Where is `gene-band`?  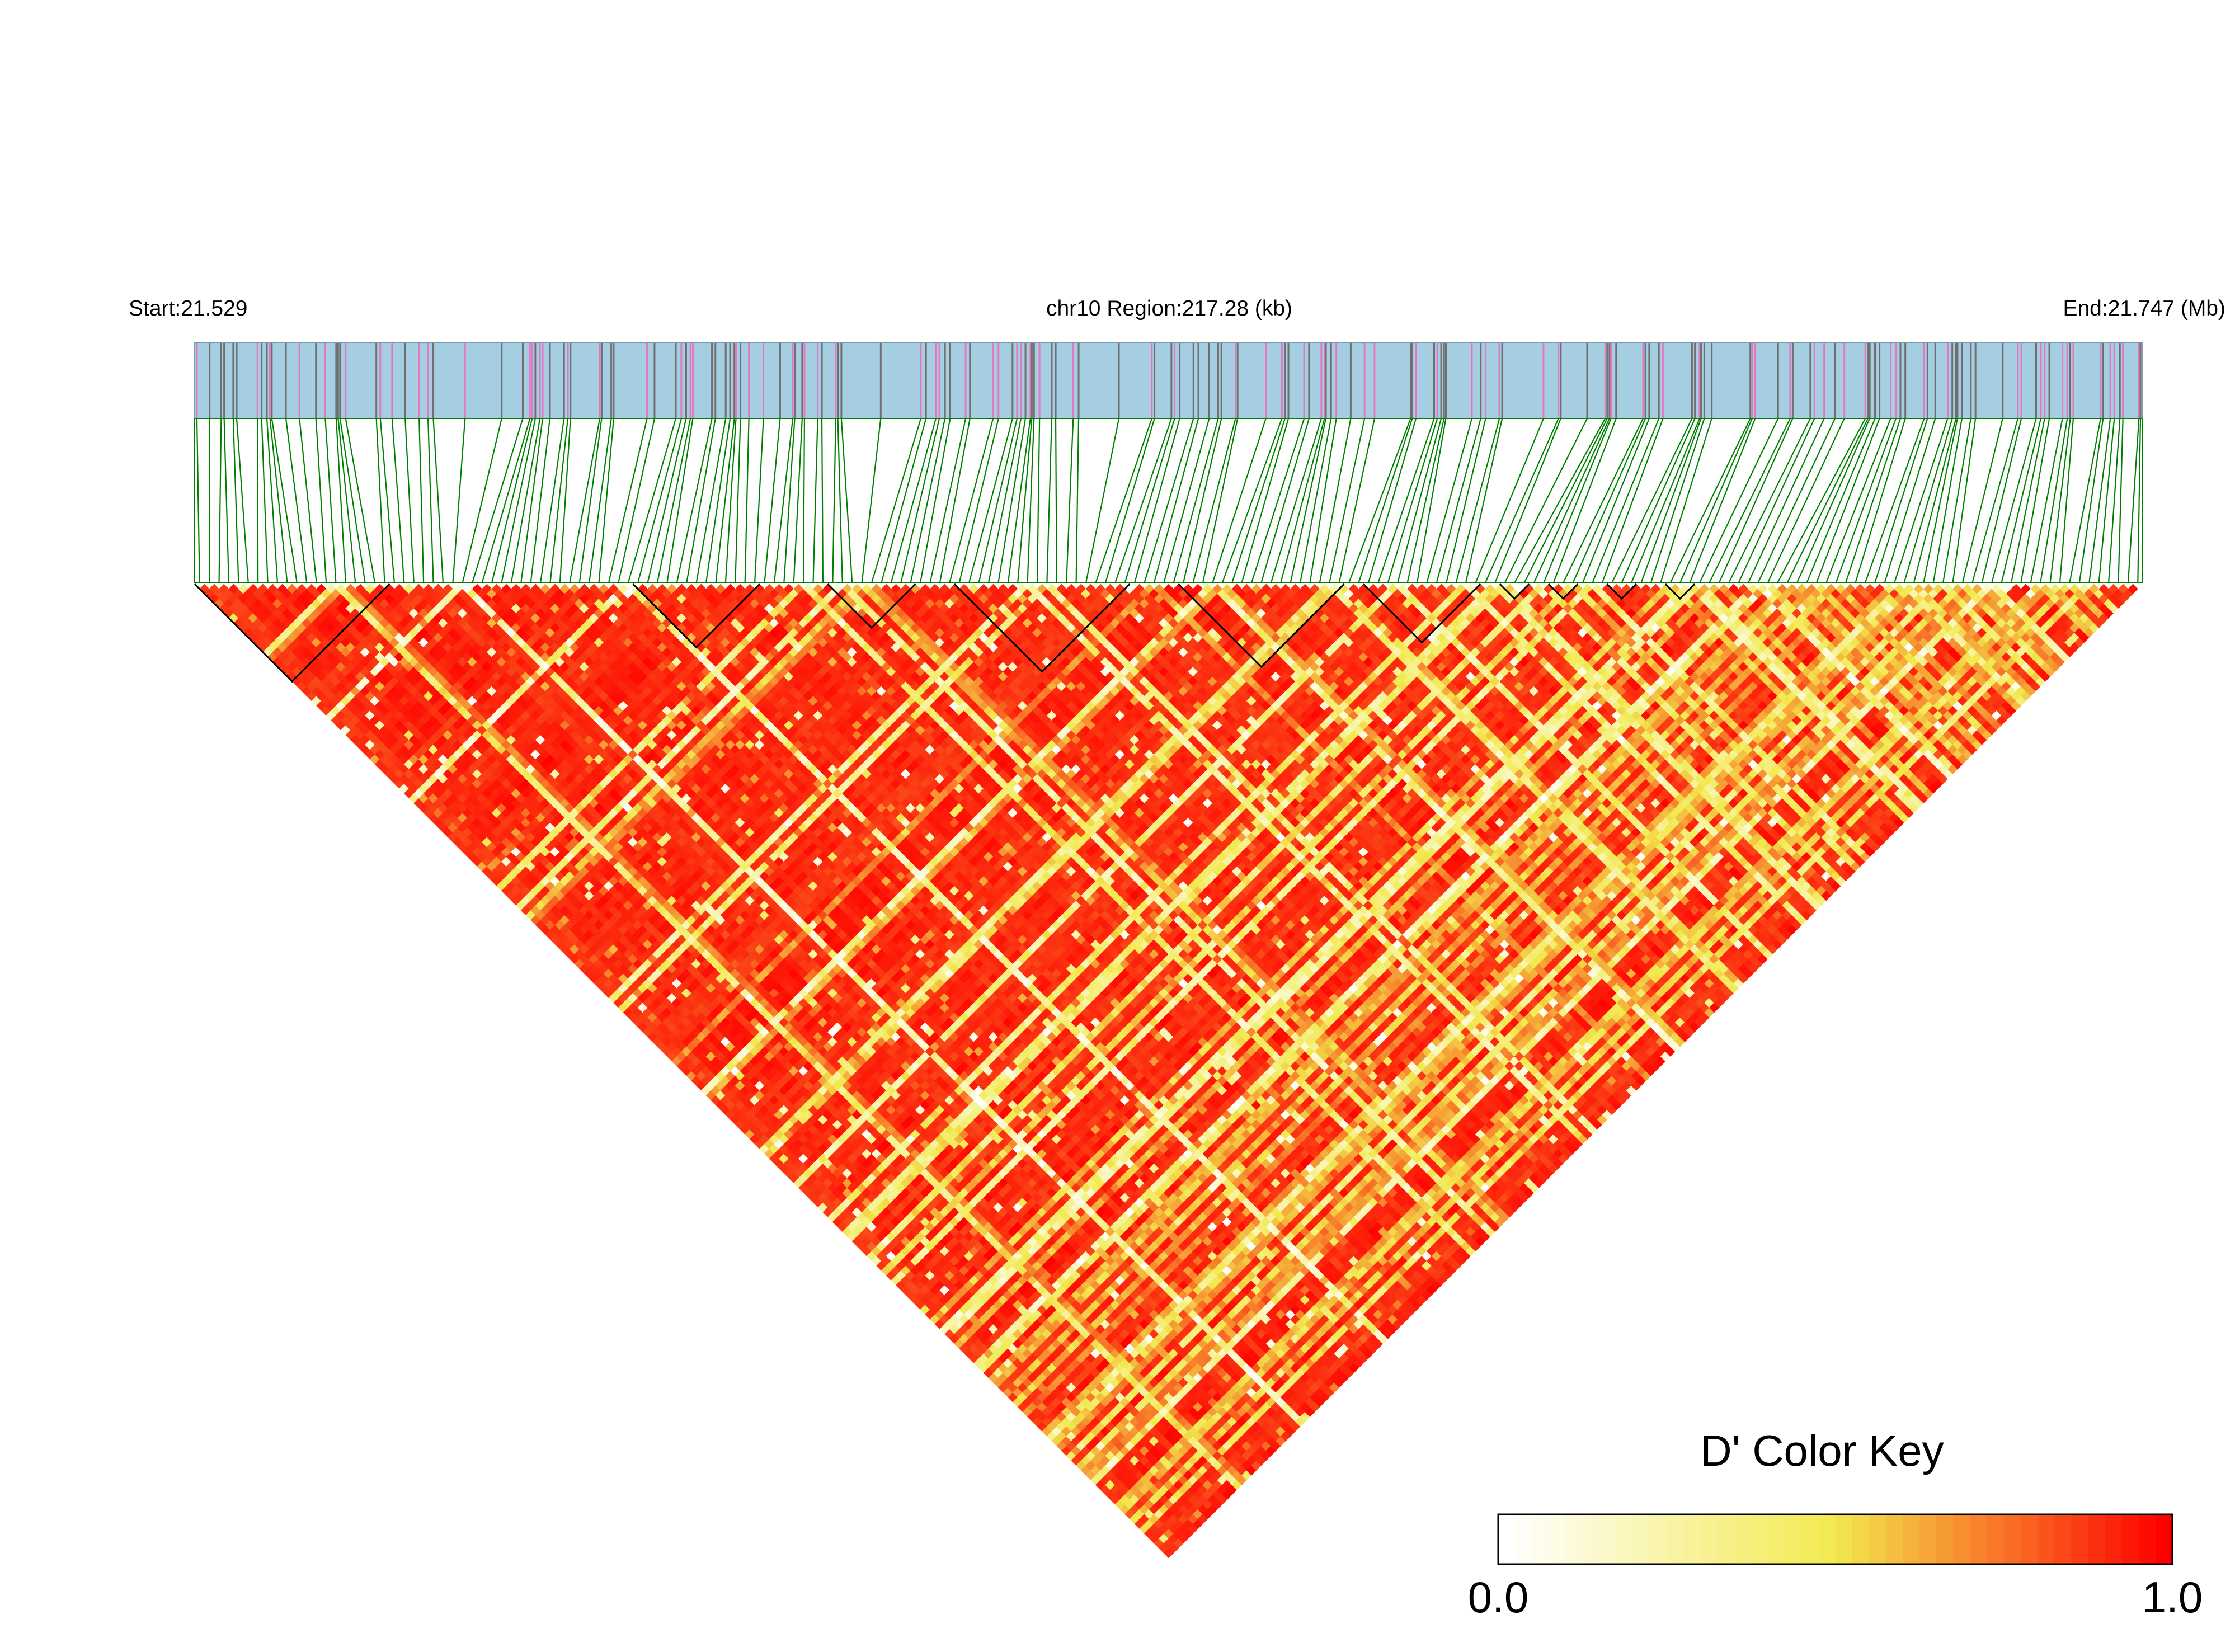
gene-band is located at coordinates (1169, 380).